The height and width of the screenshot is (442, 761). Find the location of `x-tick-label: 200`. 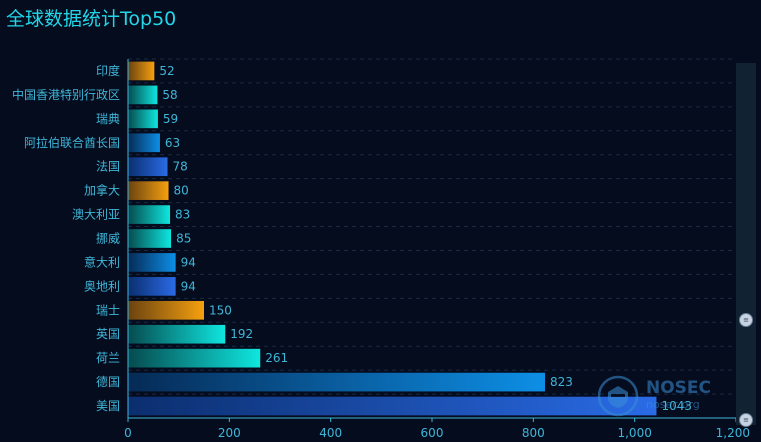

x-tick-label: 200 is located at coordinates (229, 433).